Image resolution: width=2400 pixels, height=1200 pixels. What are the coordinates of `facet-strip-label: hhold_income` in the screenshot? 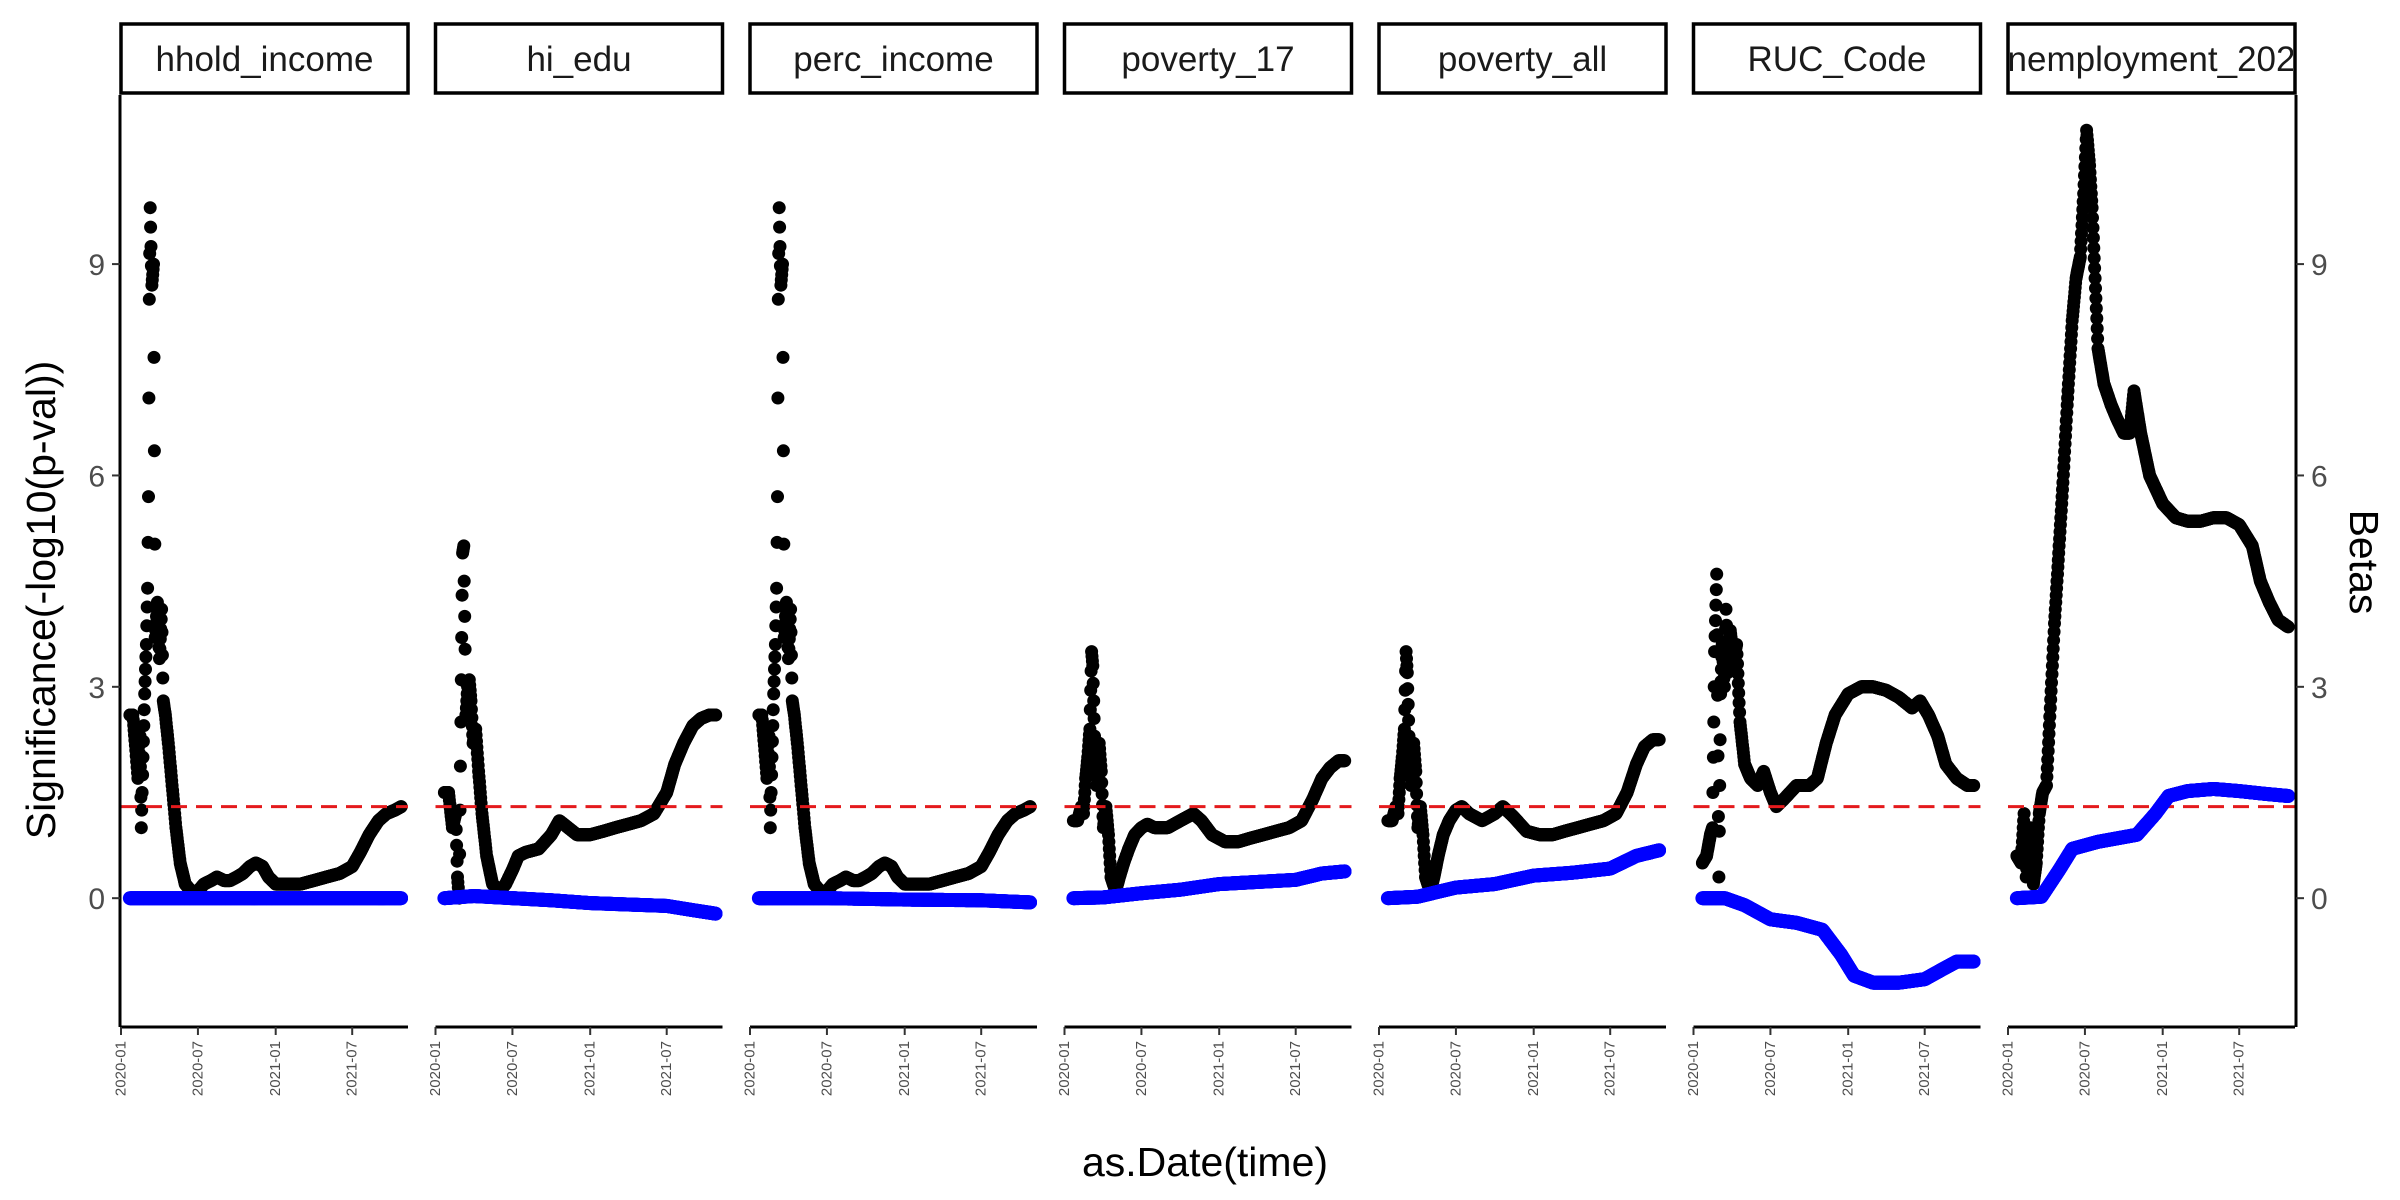 It's located at (265, 59).